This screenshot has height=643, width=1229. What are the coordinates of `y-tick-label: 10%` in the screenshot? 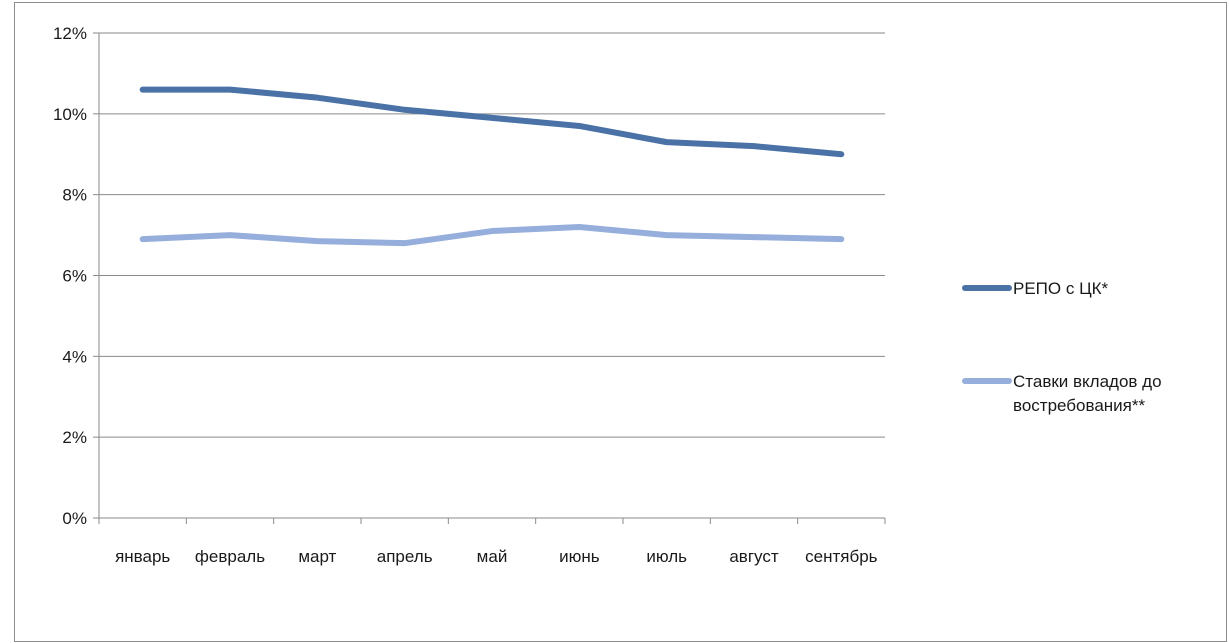 It's located at (70, 114).